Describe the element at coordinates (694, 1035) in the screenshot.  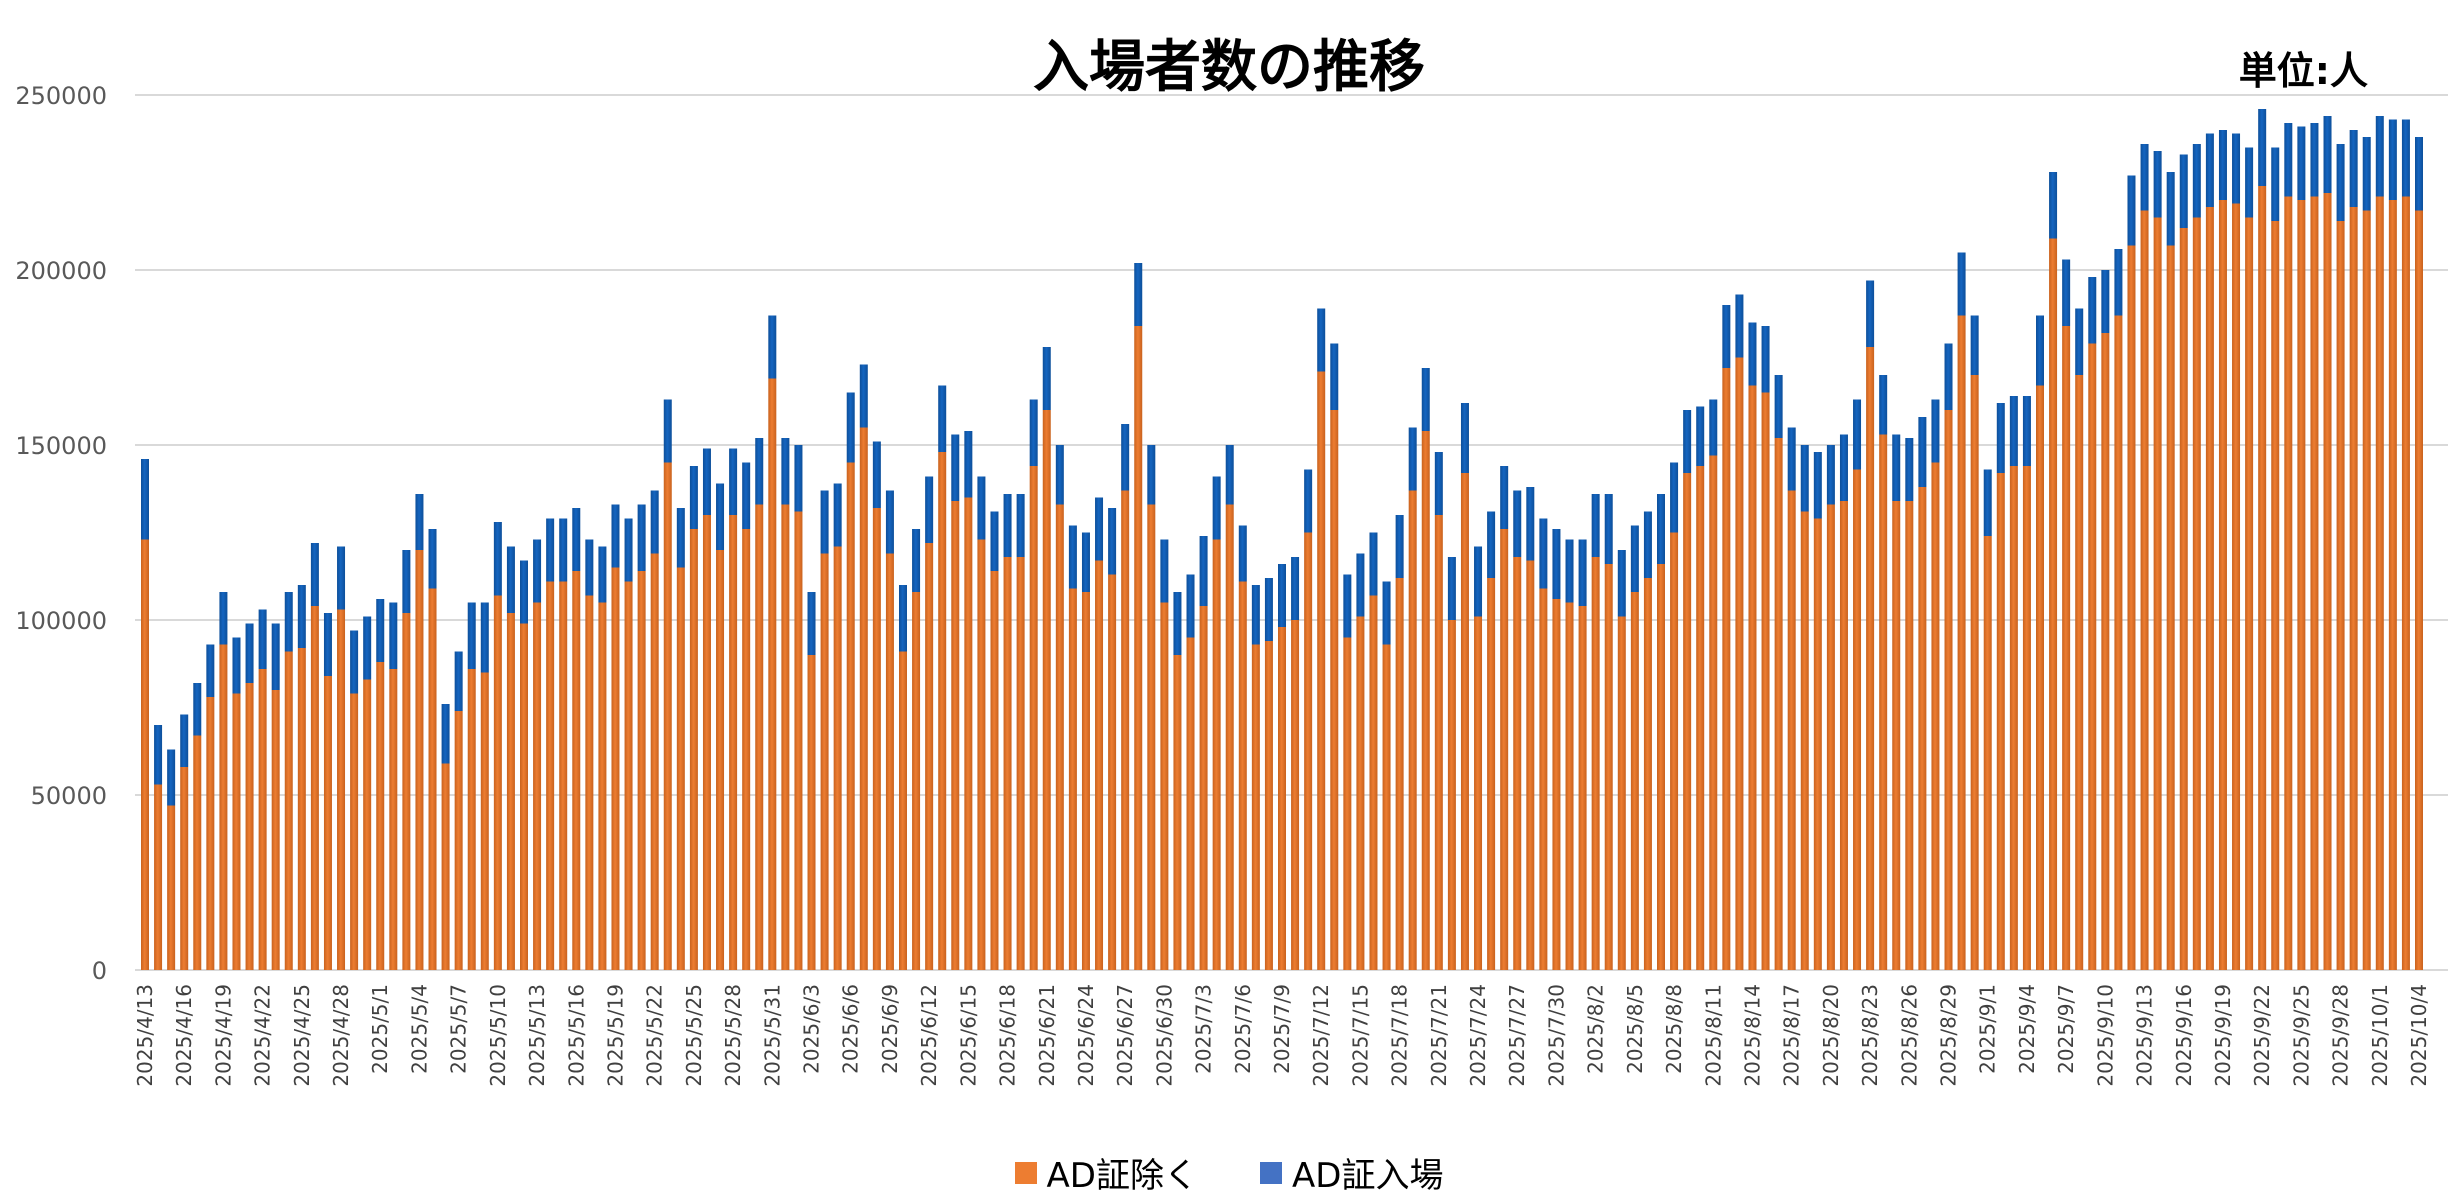
I see `x-tick-label: 2025/5/25` at that location.